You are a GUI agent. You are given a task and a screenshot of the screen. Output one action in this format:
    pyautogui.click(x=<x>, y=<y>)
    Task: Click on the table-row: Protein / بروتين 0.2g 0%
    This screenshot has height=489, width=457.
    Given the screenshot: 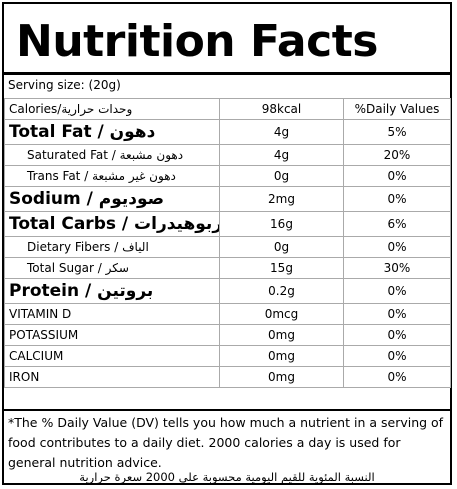 What is the action you would take?
    pyautogui.click(x=227, y=291)
    